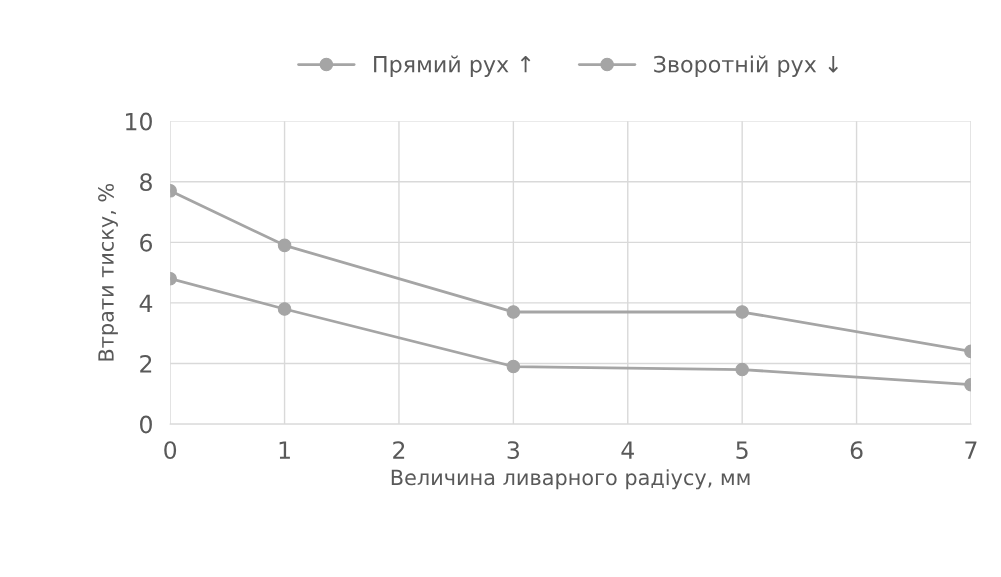  I want to click on y-tick-label: 4, so click(146, 303).